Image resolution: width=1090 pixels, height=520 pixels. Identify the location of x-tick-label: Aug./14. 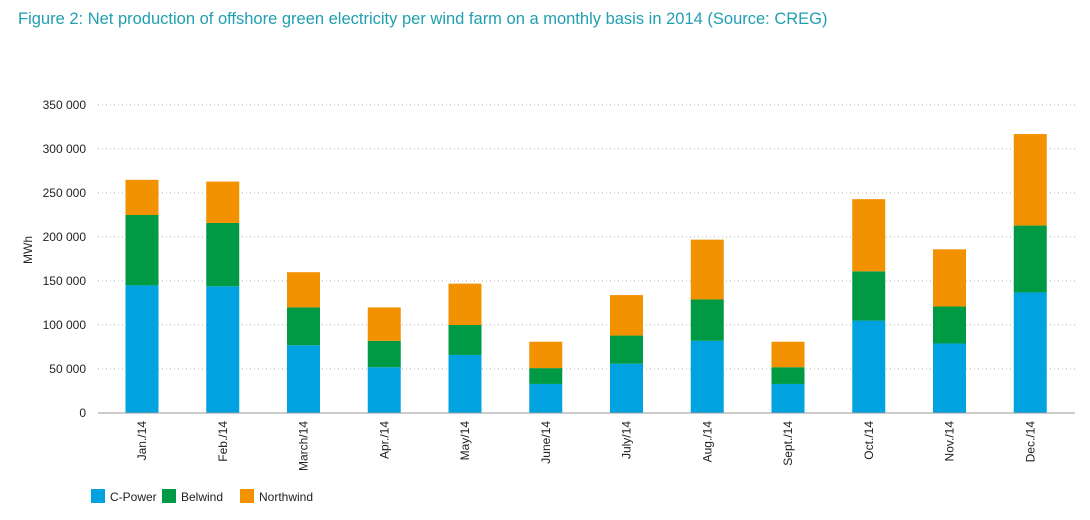
(707, 442).